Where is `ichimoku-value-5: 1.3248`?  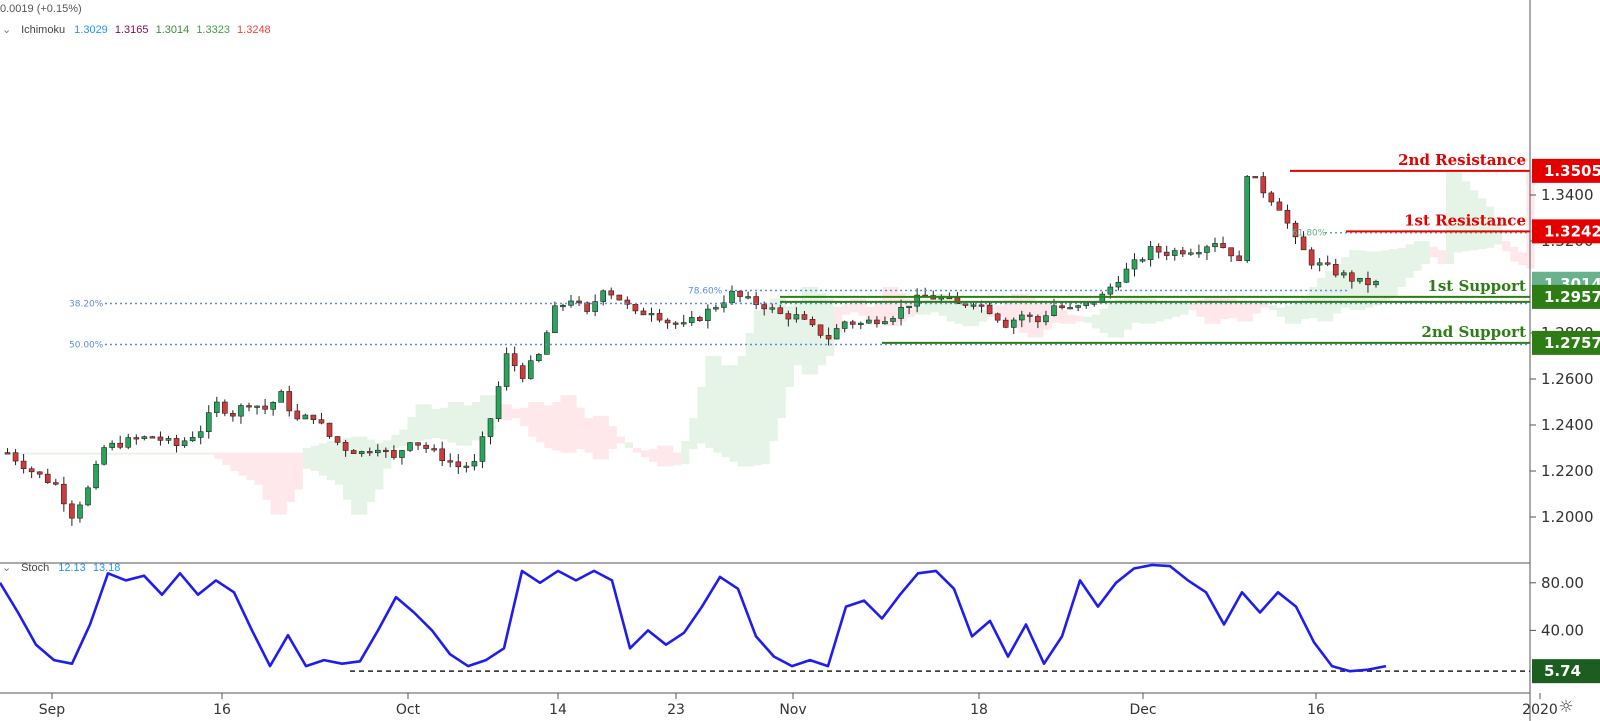 ichimoku-value-5: 1.3248 is located at coordinates (254, 30).